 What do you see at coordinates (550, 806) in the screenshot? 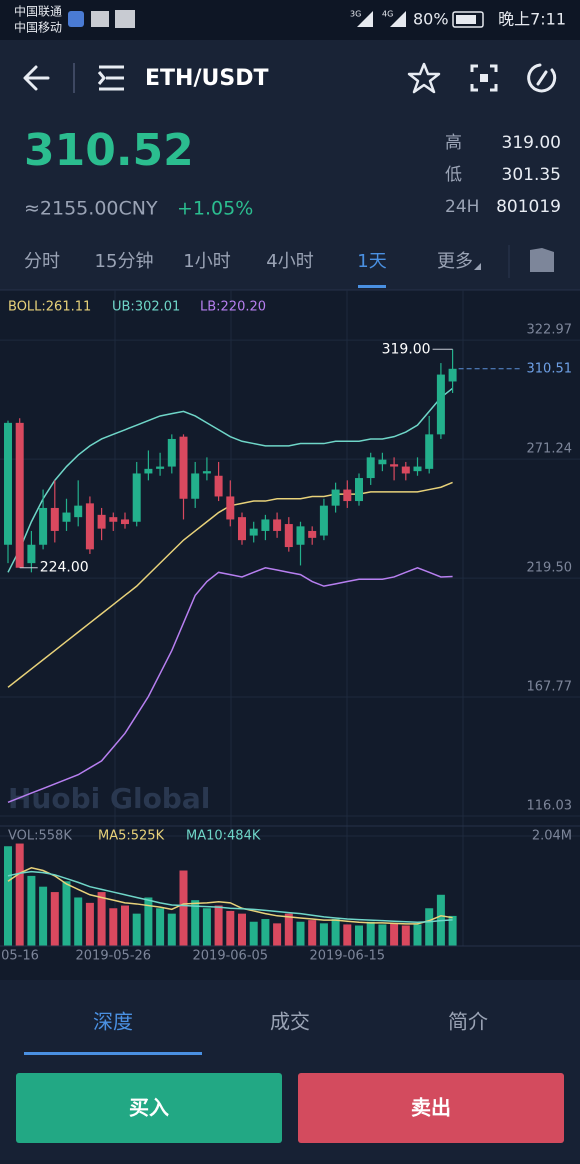
I see `y-tick-label: 116.03` at bounding box center [550, 806].